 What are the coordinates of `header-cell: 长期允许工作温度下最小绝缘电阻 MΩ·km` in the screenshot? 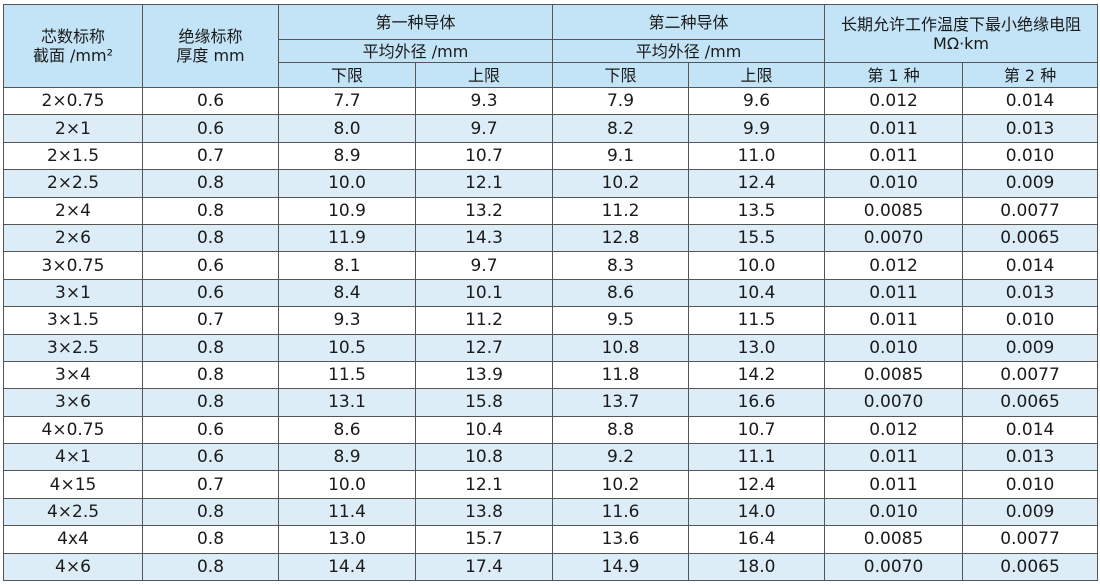 It's located at (961, 33).